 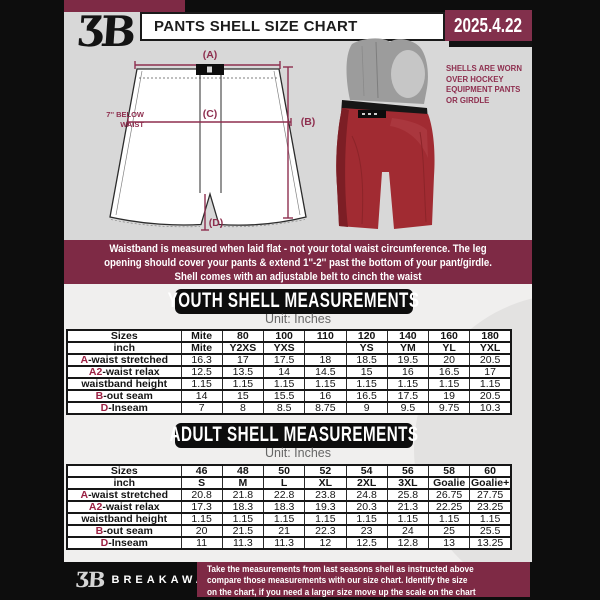 I want to click on cell-value: Goalie, so click(x=449, y=483).